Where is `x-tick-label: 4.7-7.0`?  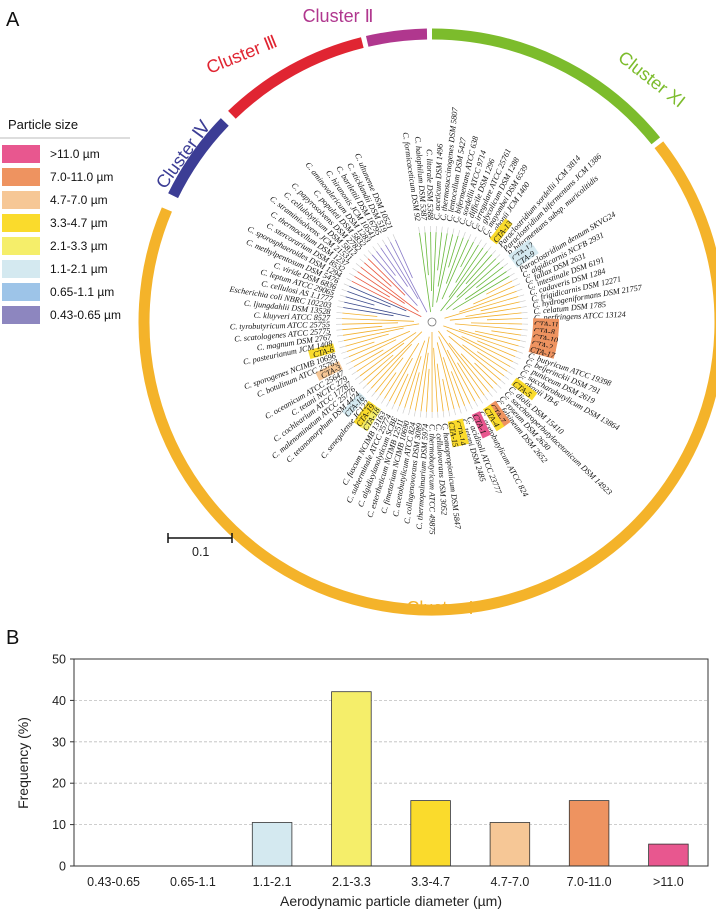 x-tick-label: 4.7-7.0 is located at coordinates (509, 882).